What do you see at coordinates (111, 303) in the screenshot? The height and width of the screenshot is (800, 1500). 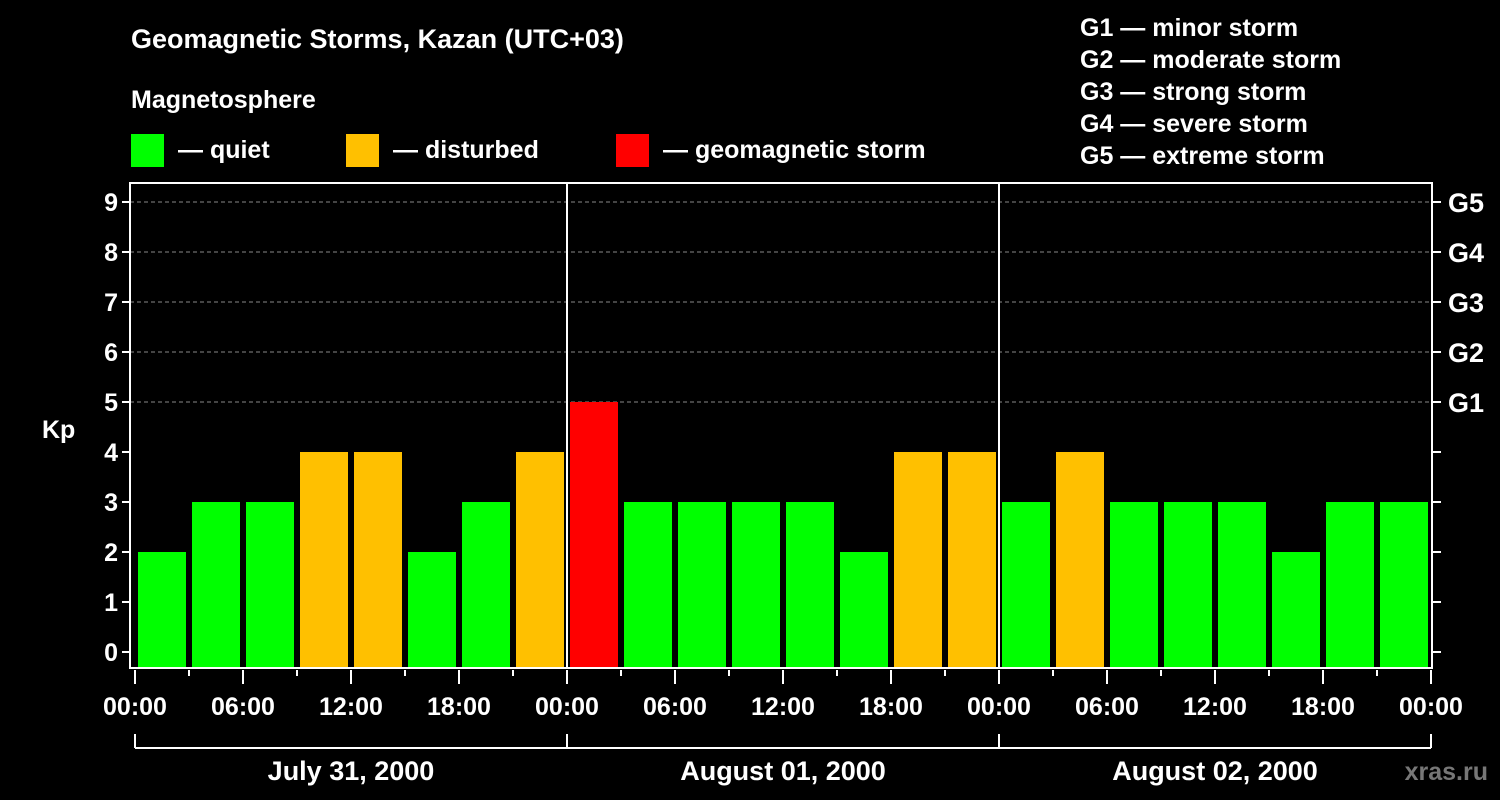 I see `y-tick-label: 7` at bounding box center [111, 303].